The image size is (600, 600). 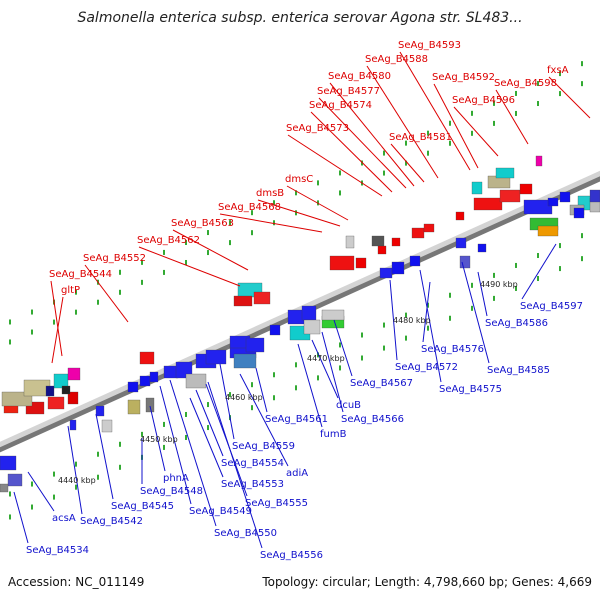 What do you see at coordinates (348, 91) in the screenshot?
I see `forward-gene-label: SeAg_B4577` at bounding box center [348, 91].